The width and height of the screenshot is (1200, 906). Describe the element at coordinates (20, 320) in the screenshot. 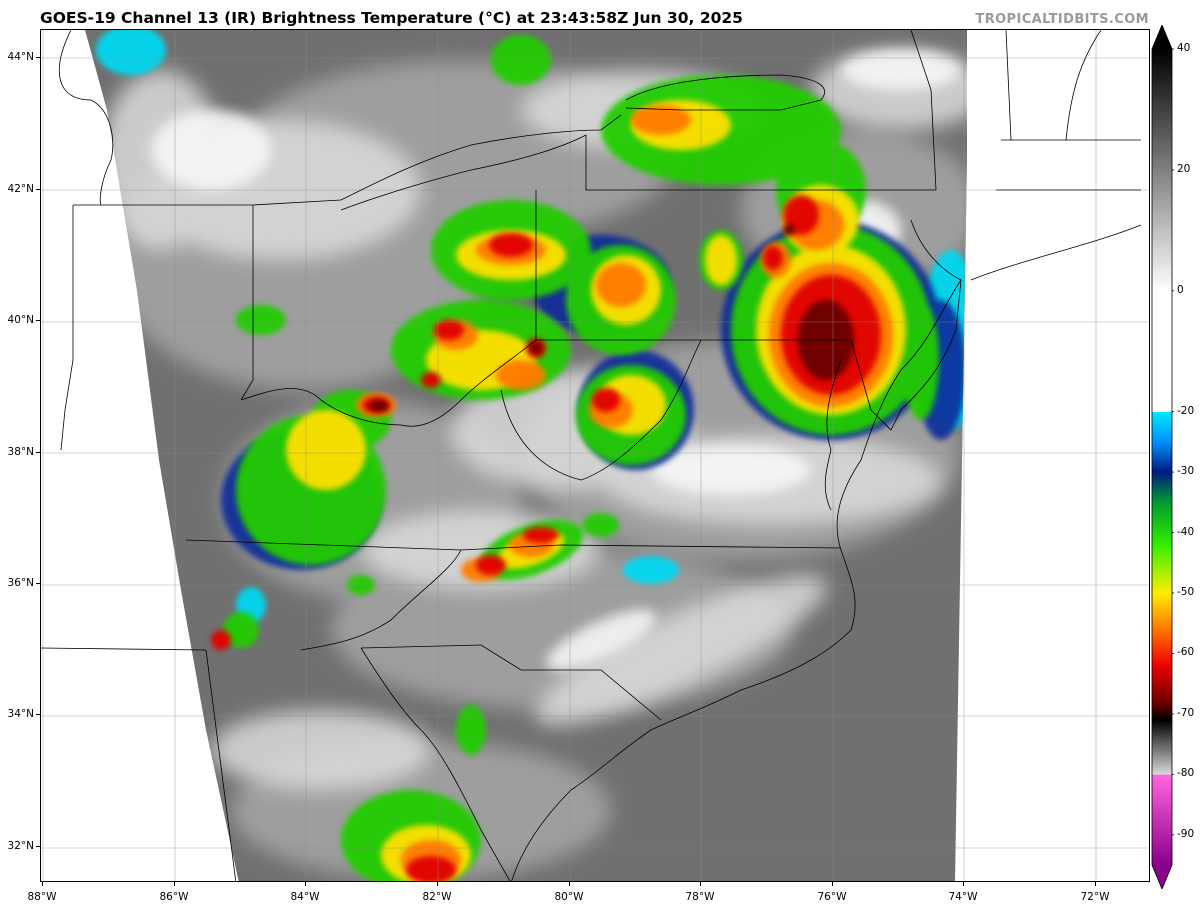

I see `lat-label-40: 40°N` at that location.